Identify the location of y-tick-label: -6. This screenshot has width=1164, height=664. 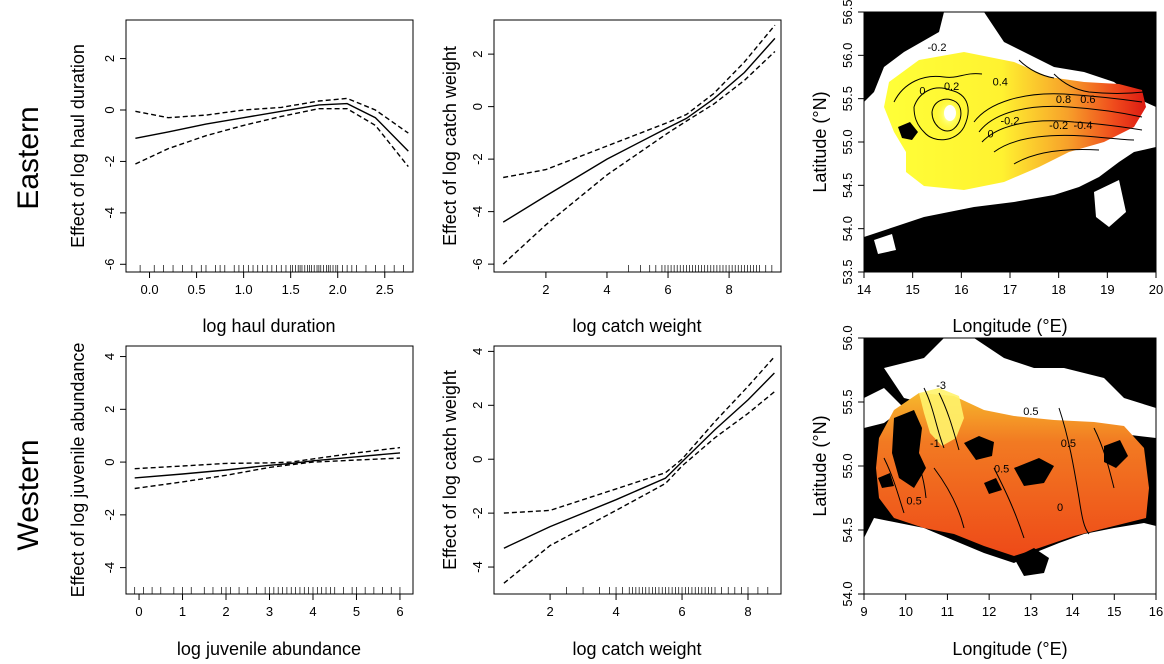
(109, 265).